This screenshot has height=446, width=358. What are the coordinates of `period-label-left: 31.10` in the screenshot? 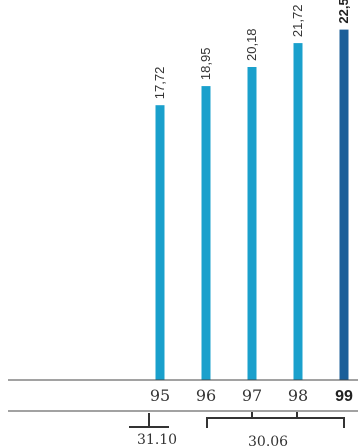 It's located at (157, 439).